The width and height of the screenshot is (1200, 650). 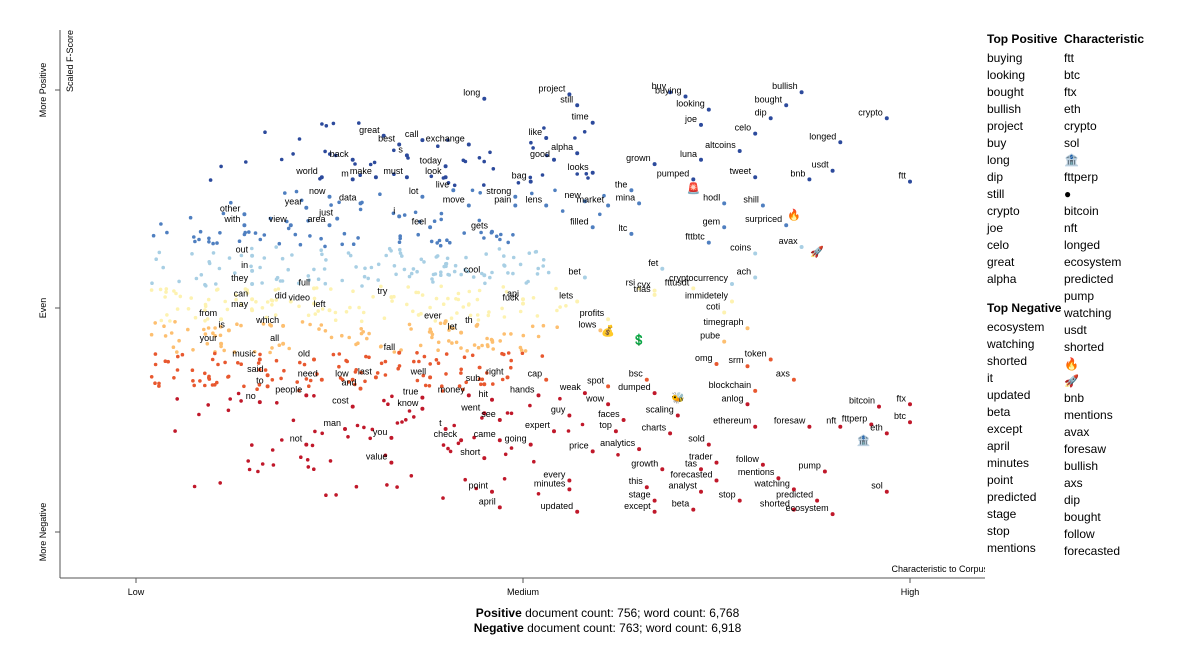 I want to click on top-negative-term: mentions, so click(x=1011, y=548).